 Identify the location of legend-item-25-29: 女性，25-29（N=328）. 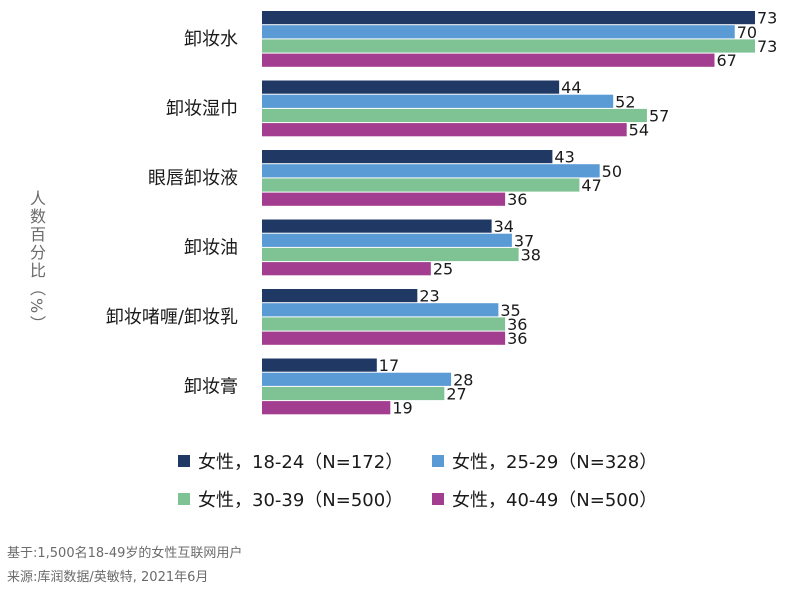
(544, 461).